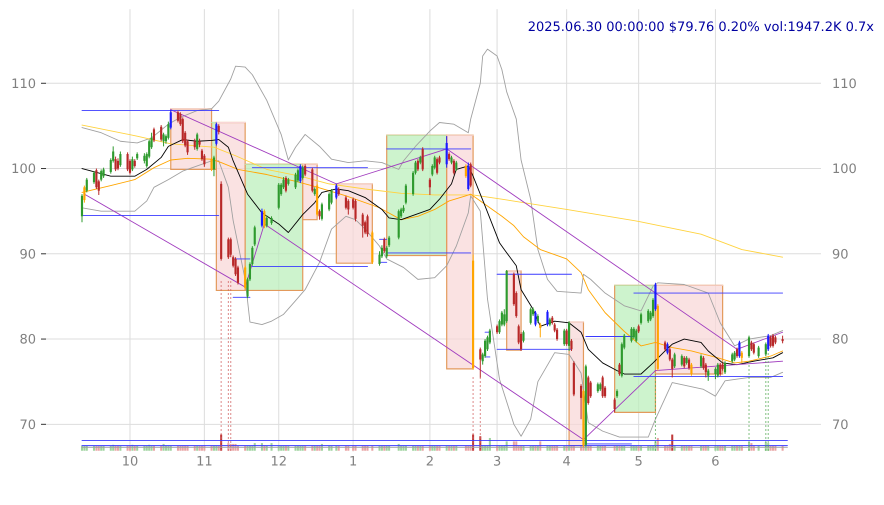 The image size is (884, 505). What do you see at coordinates (840, 425) in the screenshot?
I see `y2-tick-label: 70` at bounding box center [840, 425].